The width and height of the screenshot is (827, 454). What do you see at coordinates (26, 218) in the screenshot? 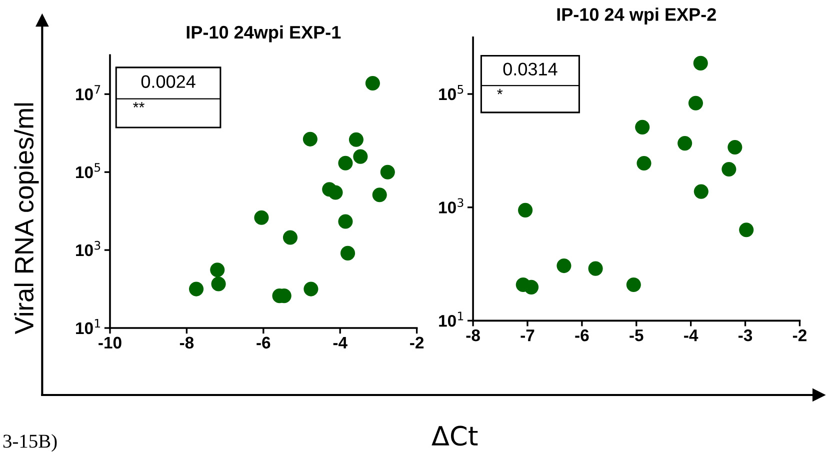
I see `y-axis-title: Viral RNA copies/ml` at bounding box center [26, 218].